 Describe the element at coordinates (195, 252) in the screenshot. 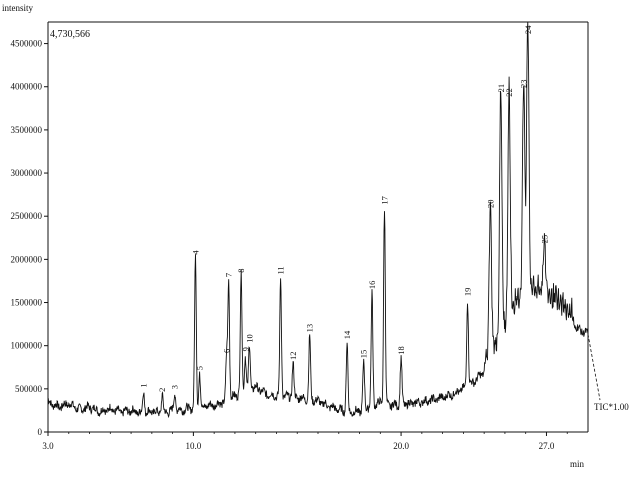

I see `peak-label: 4` at that location.